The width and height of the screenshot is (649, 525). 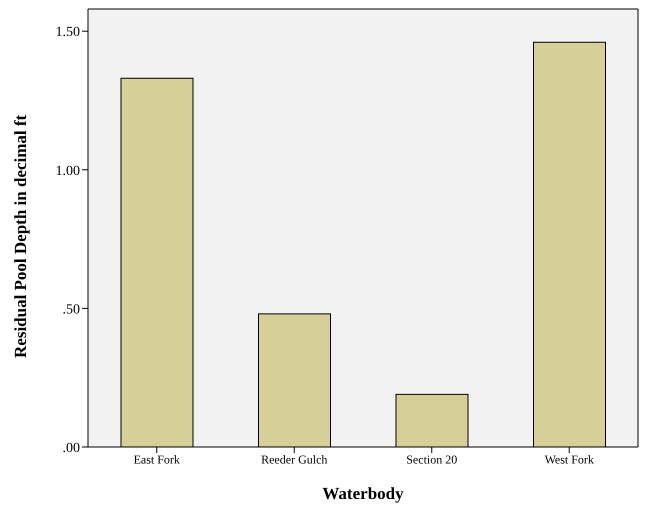 What do you see at coordinates (68, 32) in the screenshot?
I see `y-tick-label: 1.50` at bounding box center [68, 32].